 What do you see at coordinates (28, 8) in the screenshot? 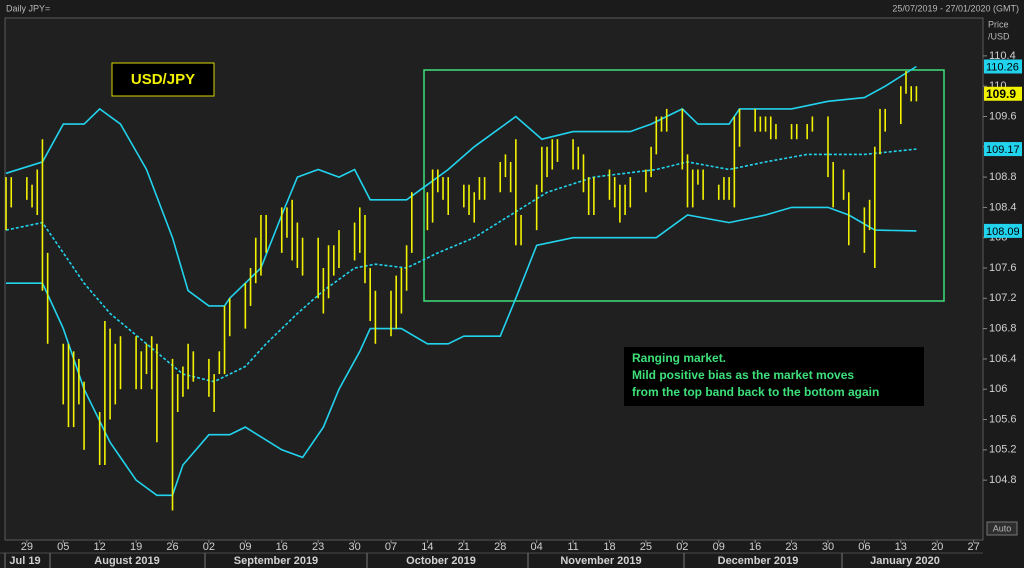
I see `instrument-label: Daily JPY=` at bounding box center [28, 8].